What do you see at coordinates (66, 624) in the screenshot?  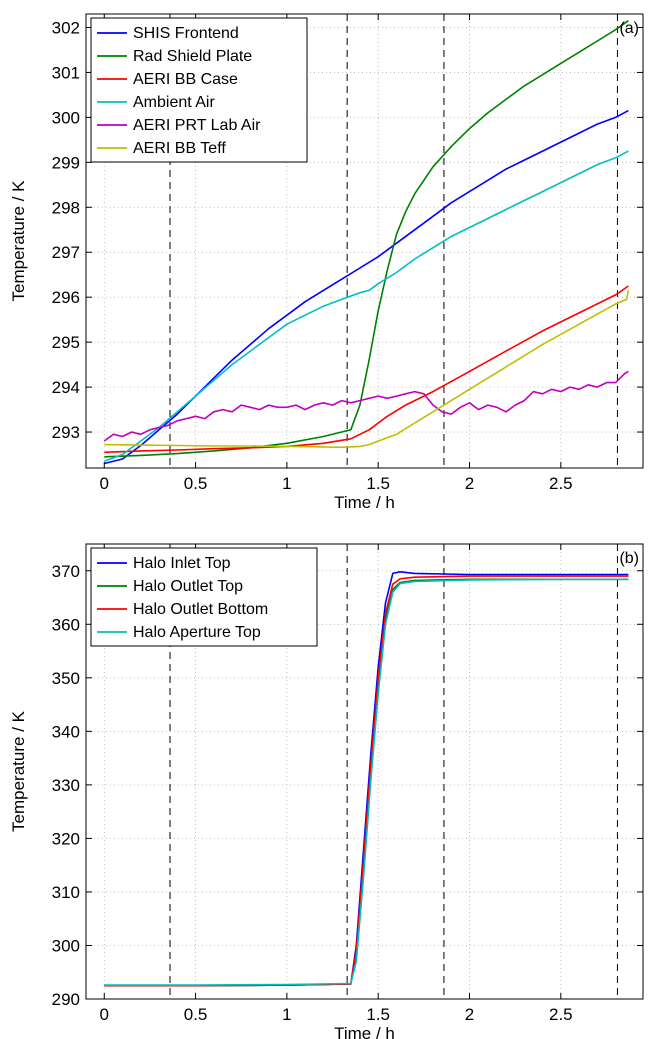 I see `y-tick-label: 360` at bounding box center [66, 624].